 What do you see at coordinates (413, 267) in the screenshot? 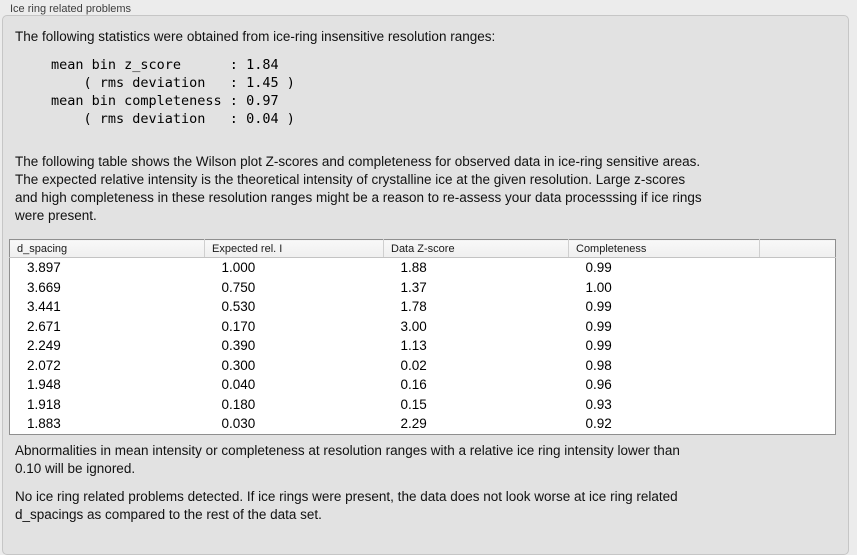
I see `table-cell: 1.88` at bounding box center [413, 267].